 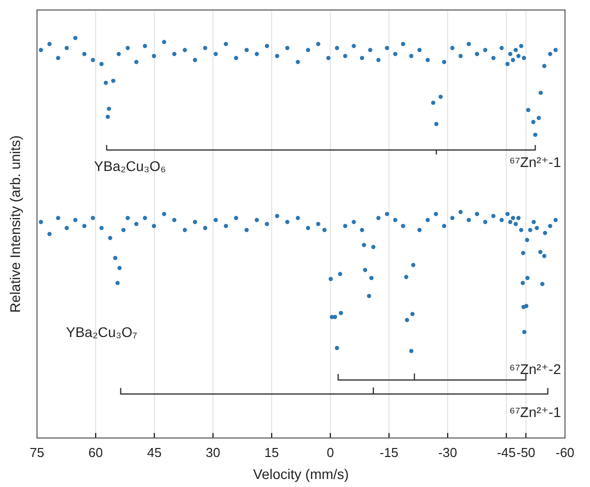 What do you see at coordinates (526, 452) in the screenshot?
I see `x-tick-label: -50` at bounding box center [526, 452].